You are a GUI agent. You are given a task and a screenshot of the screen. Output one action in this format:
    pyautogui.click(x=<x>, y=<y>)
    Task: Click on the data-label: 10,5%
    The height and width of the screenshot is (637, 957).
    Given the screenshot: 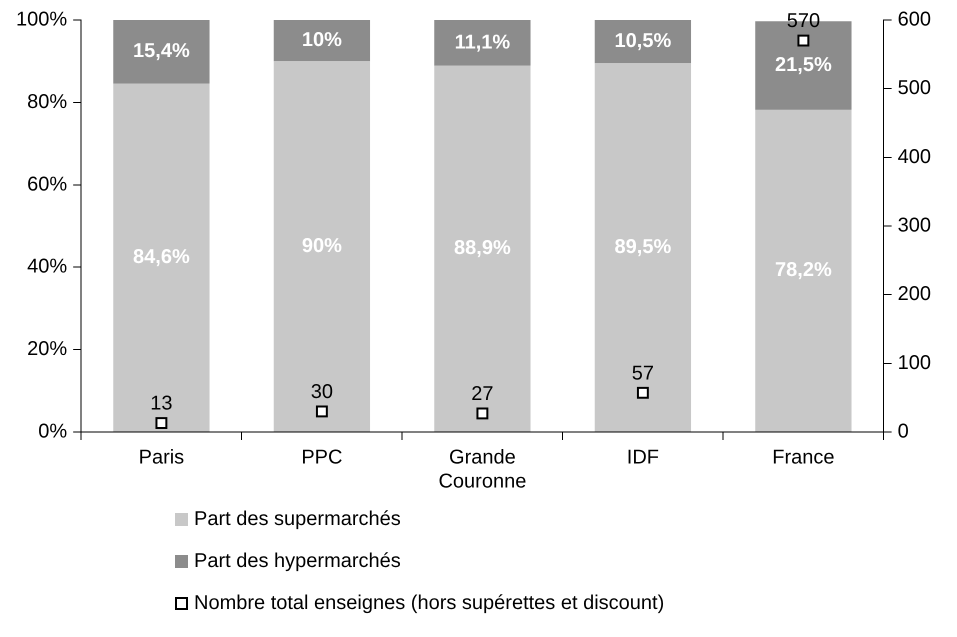 What is the action you would take?
    pyautogui.click(x=643, y=41)
    